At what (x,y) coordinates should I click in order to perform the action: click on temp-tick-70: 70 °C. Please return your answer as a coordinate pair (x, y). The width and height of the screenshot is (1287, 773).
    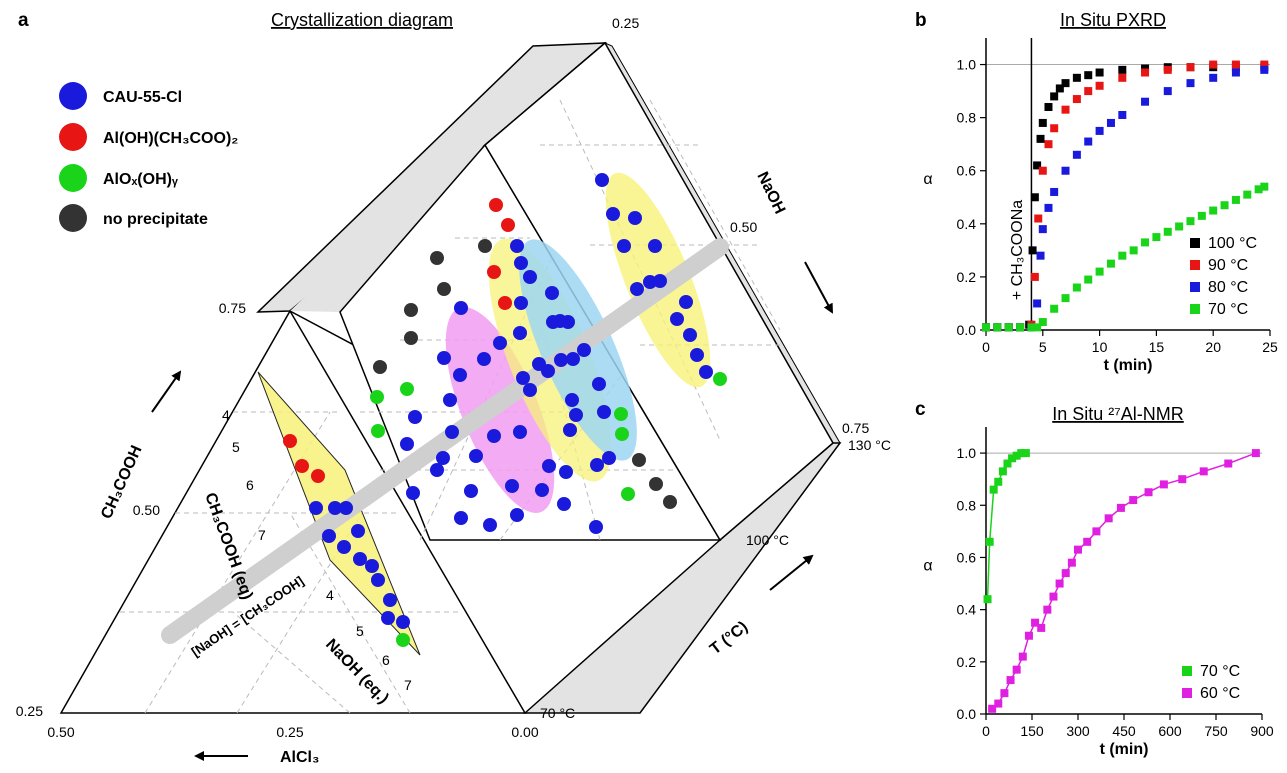
    Looking at the image, I should click on (557, 713).